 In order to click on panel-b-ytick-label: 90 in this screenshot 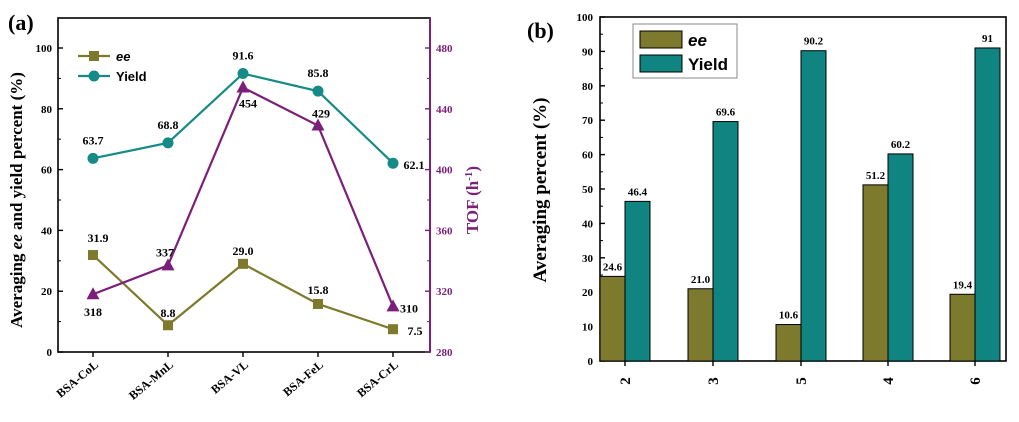, I will do `click(588, 52)`.